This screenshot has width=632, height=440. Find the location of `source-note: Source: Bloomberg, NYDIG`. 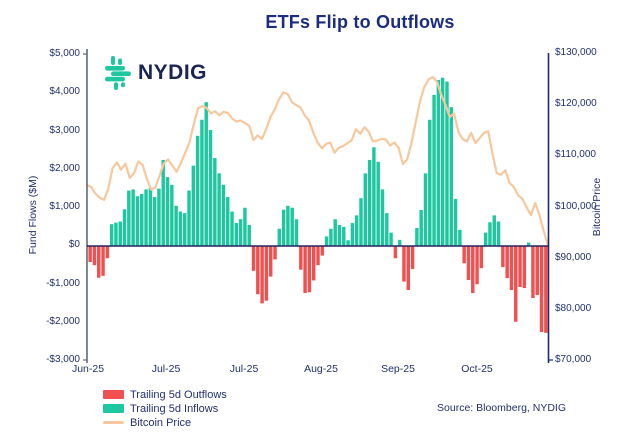

source-note: Source: Bloomberg, NYDIG is located at coordinates (501, 408).